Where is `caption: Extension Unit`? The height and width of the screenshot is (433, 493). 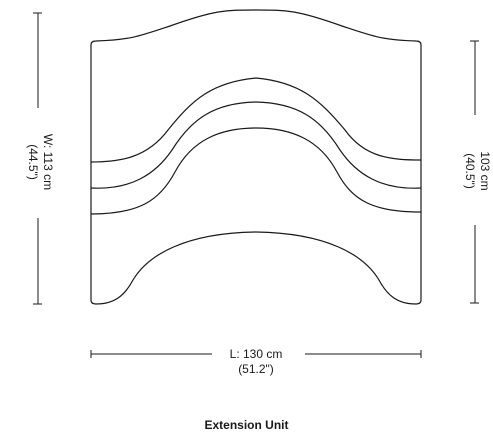
caption: Extension Unit is located at coordinates (246, 425).